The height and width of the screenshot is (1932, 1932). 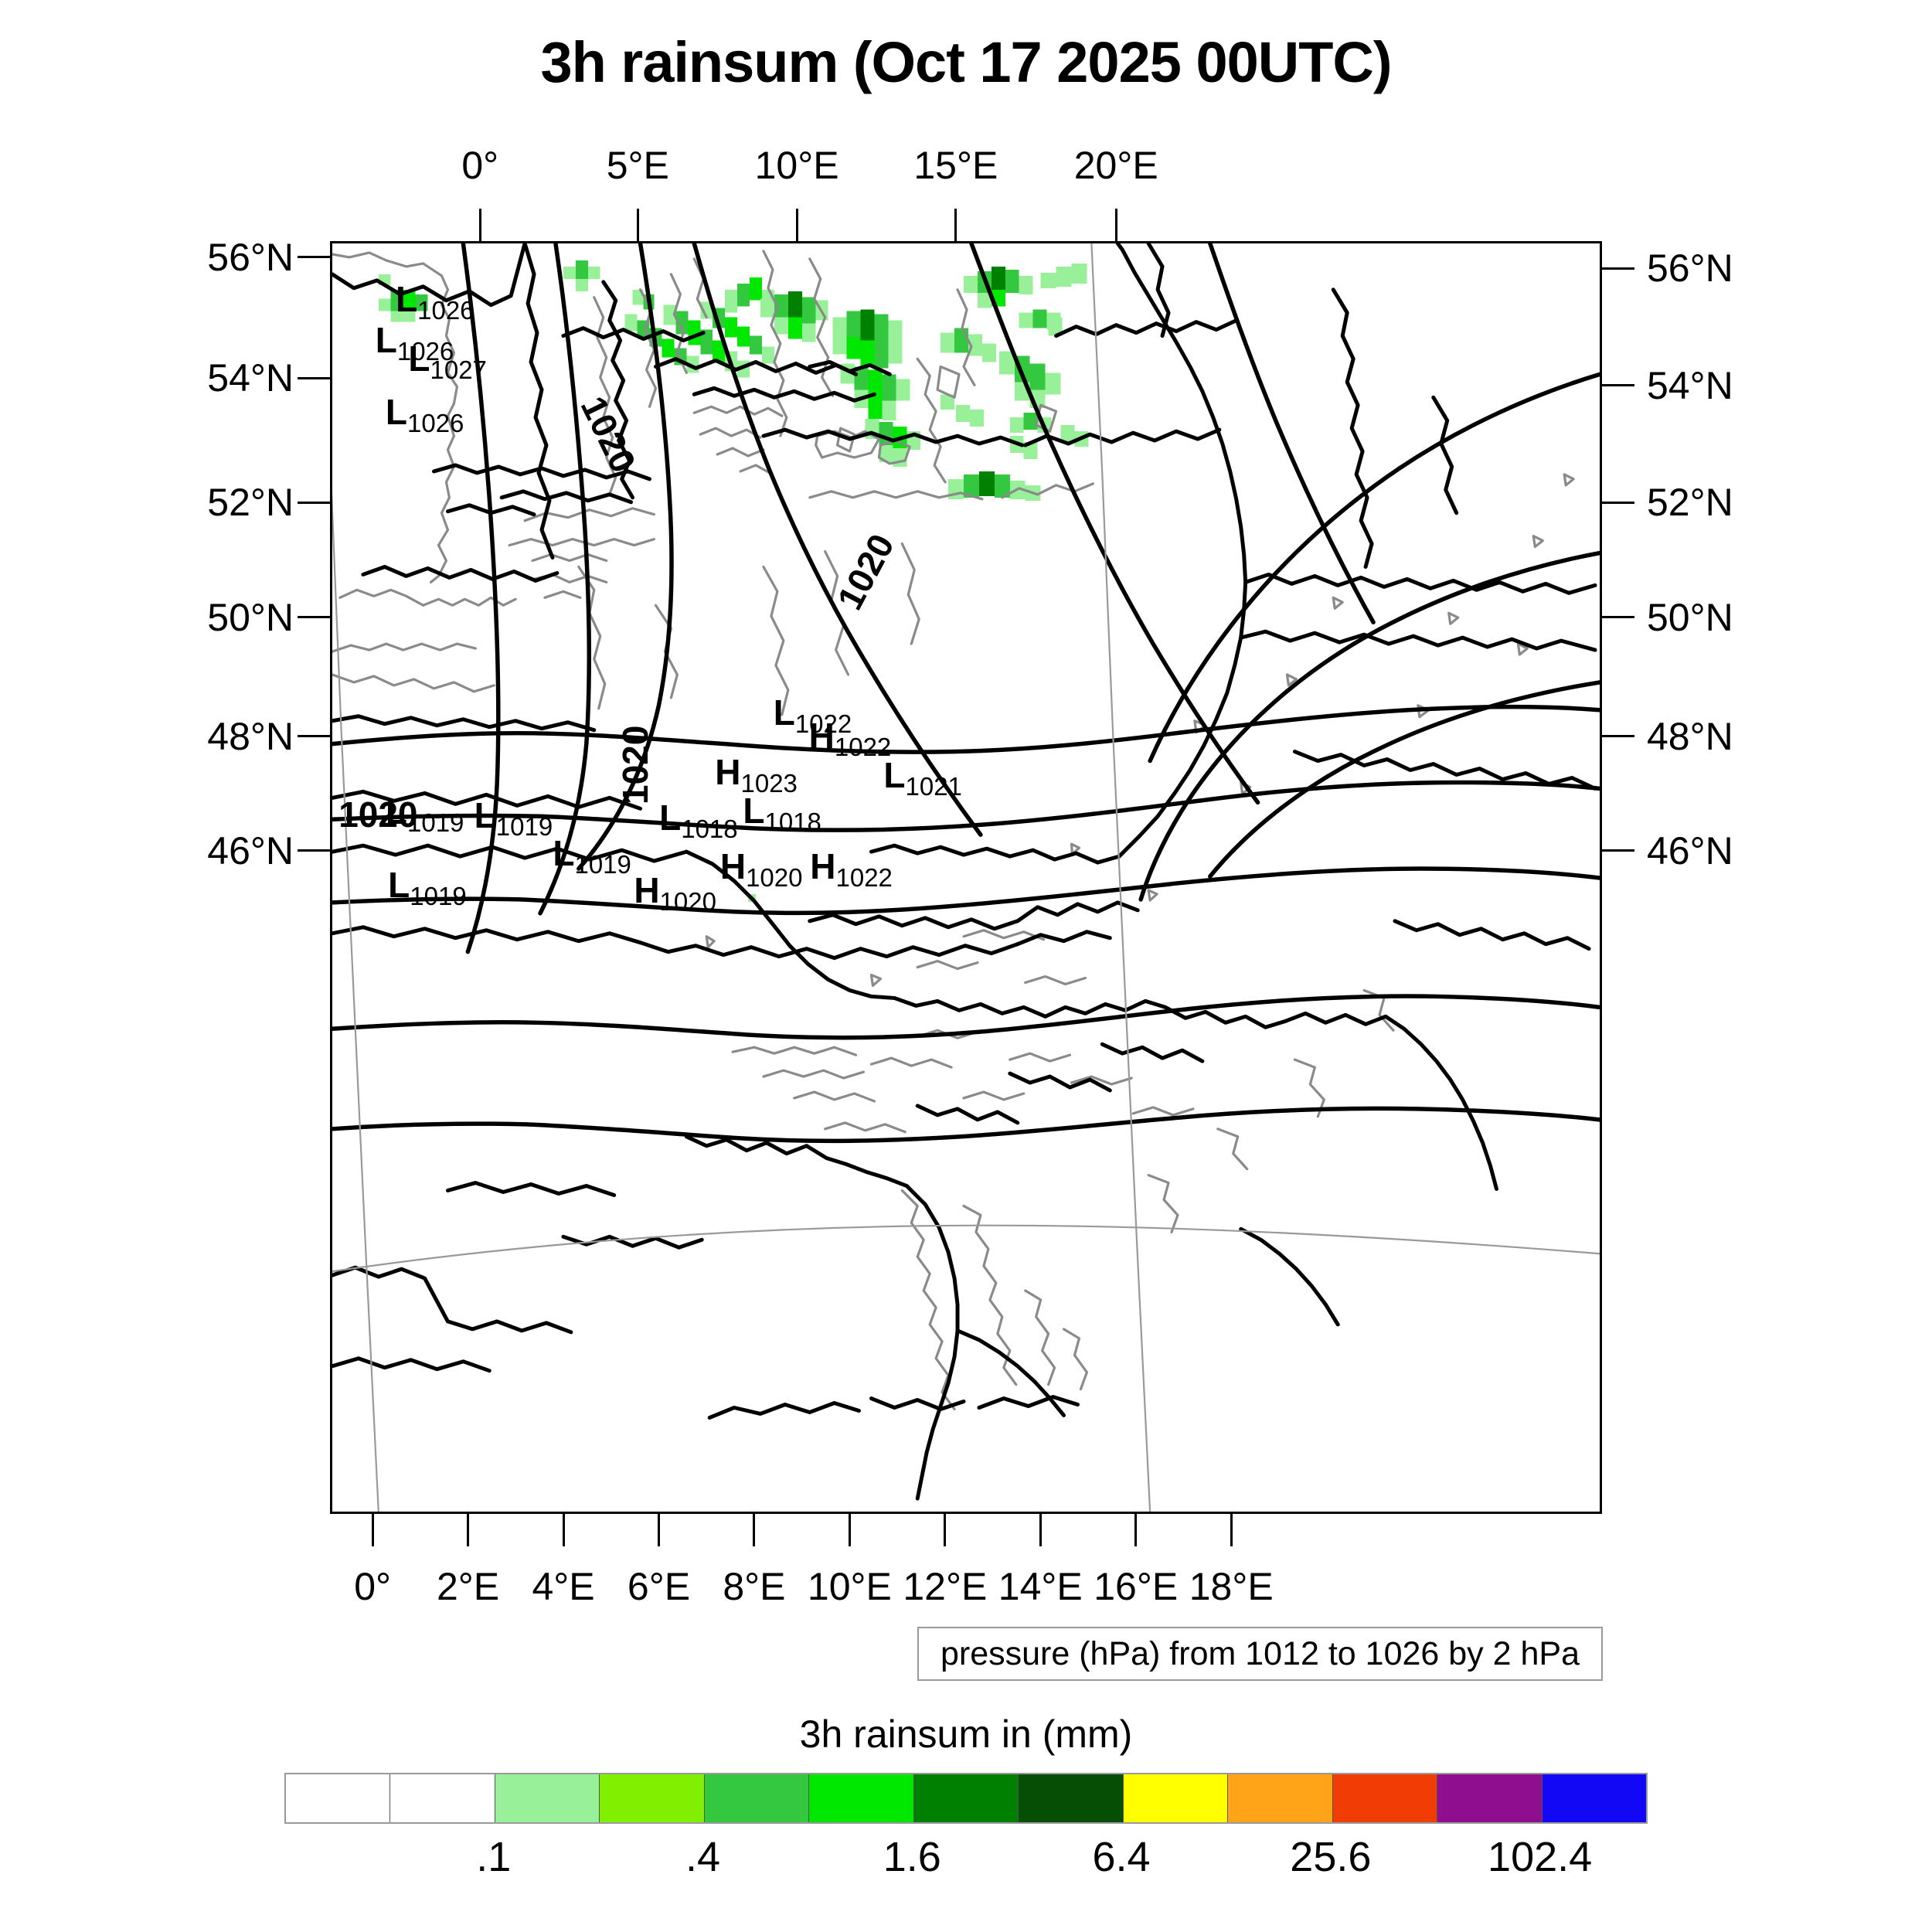 I want to click on lon-tick-label-bottom: 6°E, so click(x=659, y=1586).